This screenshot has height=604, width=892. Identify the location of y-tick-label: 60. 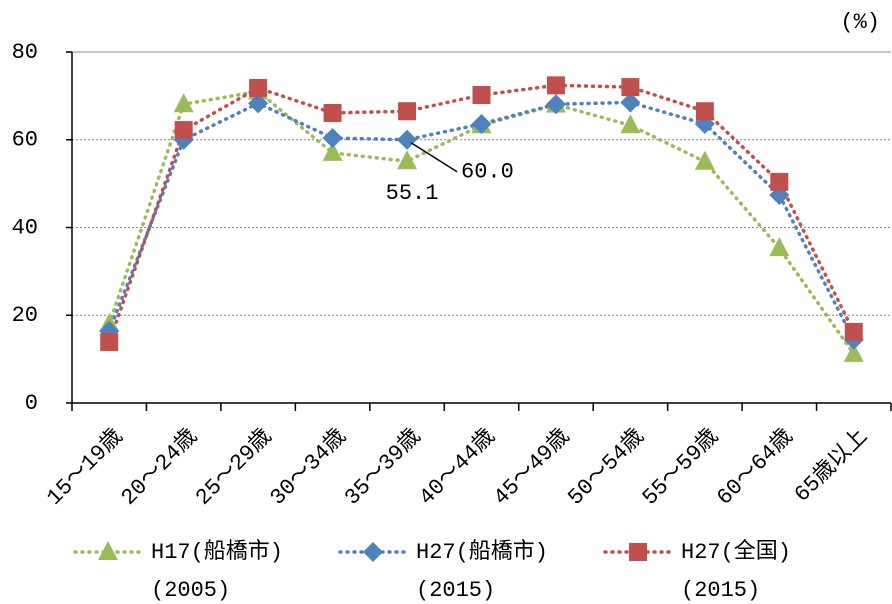
(25, 140).